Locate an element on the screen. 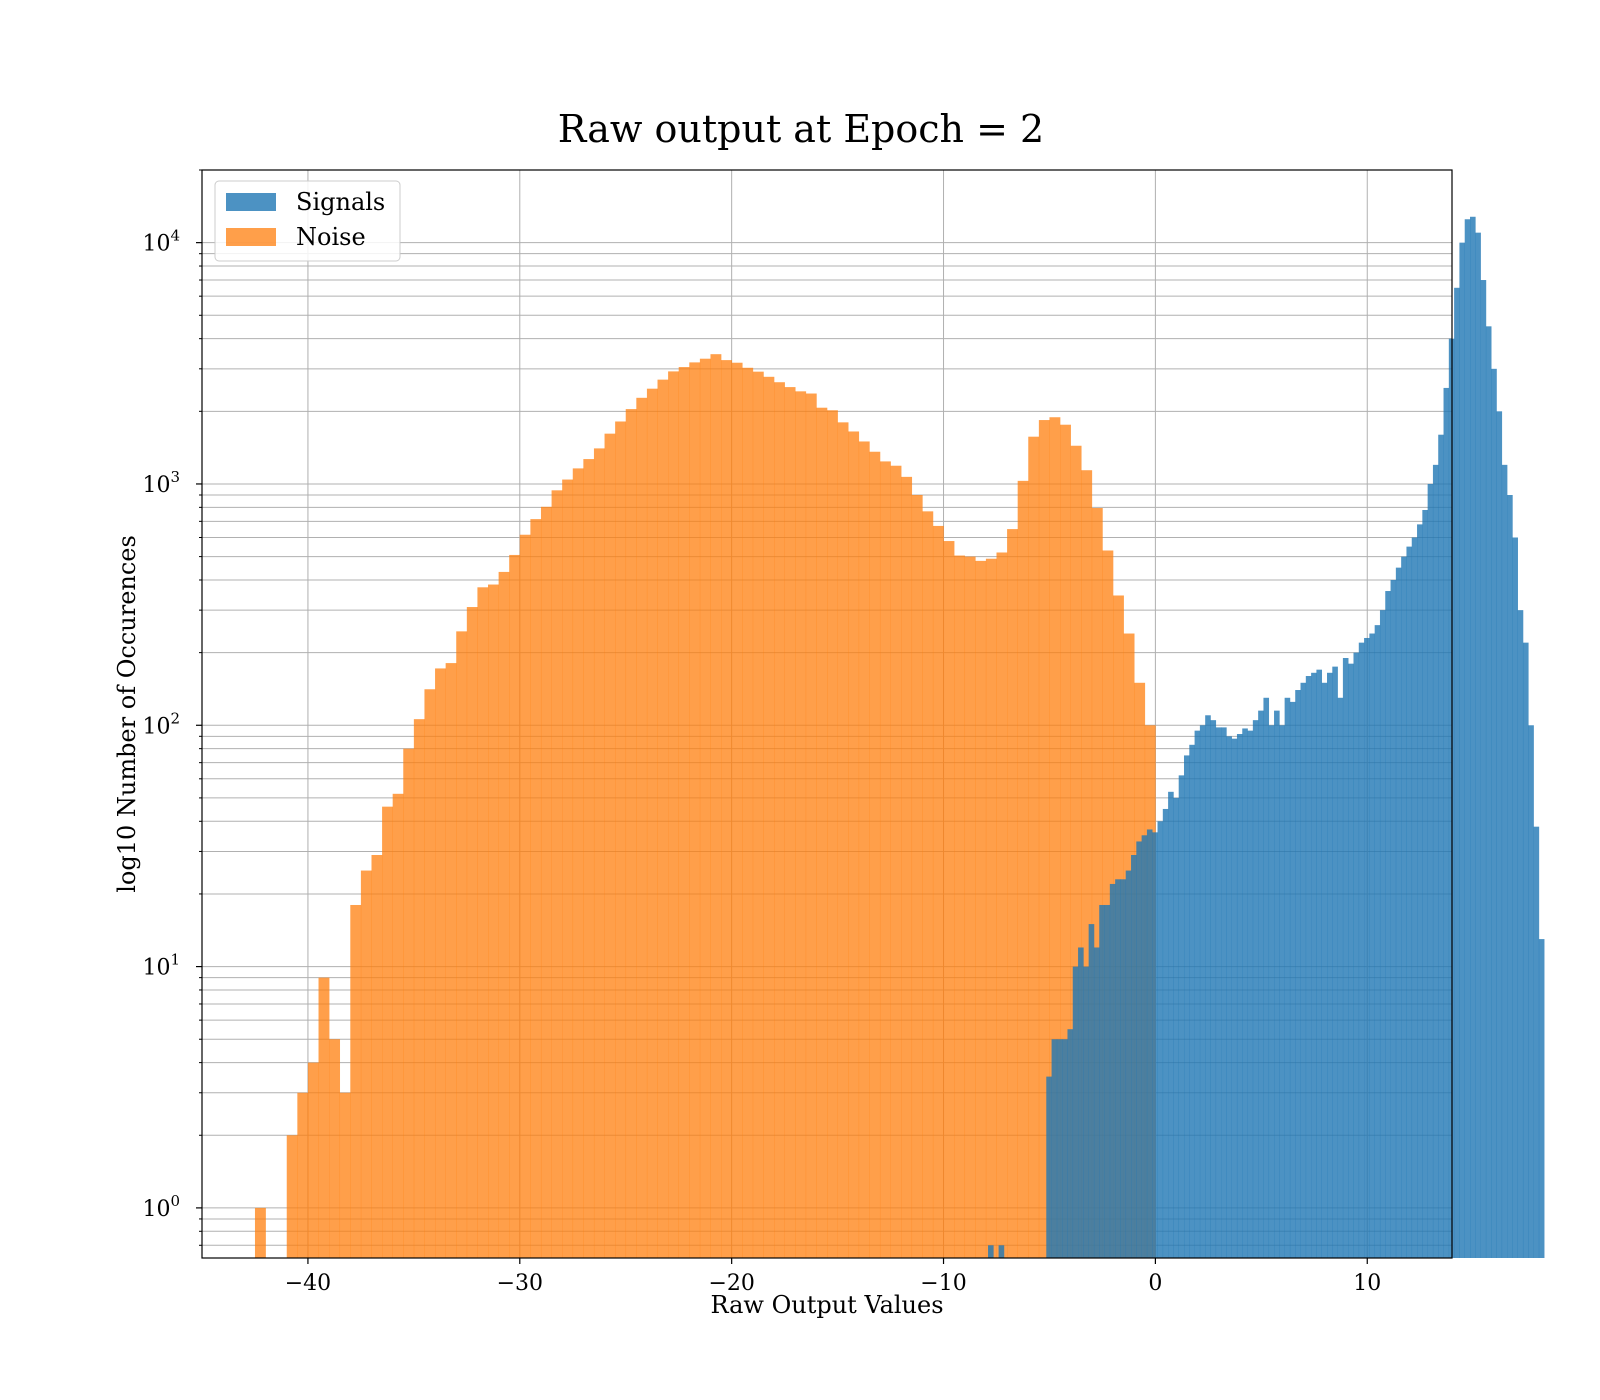 The width and height of the screenshot is (1600, 1400). legend-swatch-signals is located at coordinates (251, 202).